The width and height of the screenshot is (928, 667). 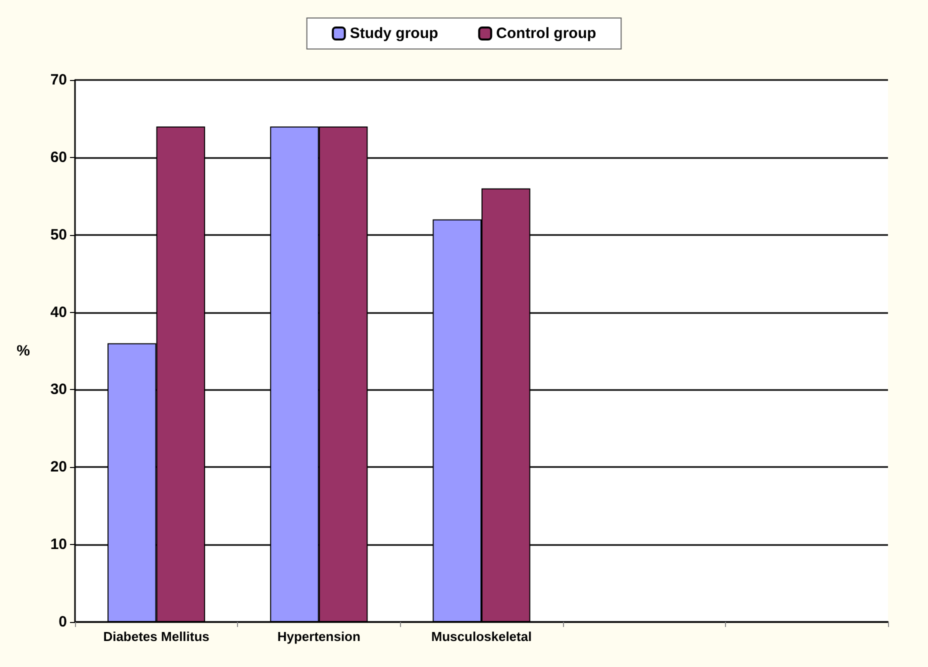 What do you see at coordinates (318, 636) in the screenshot?
I see `x-tick-label: Hypertension` at bounding box center [318, 636].